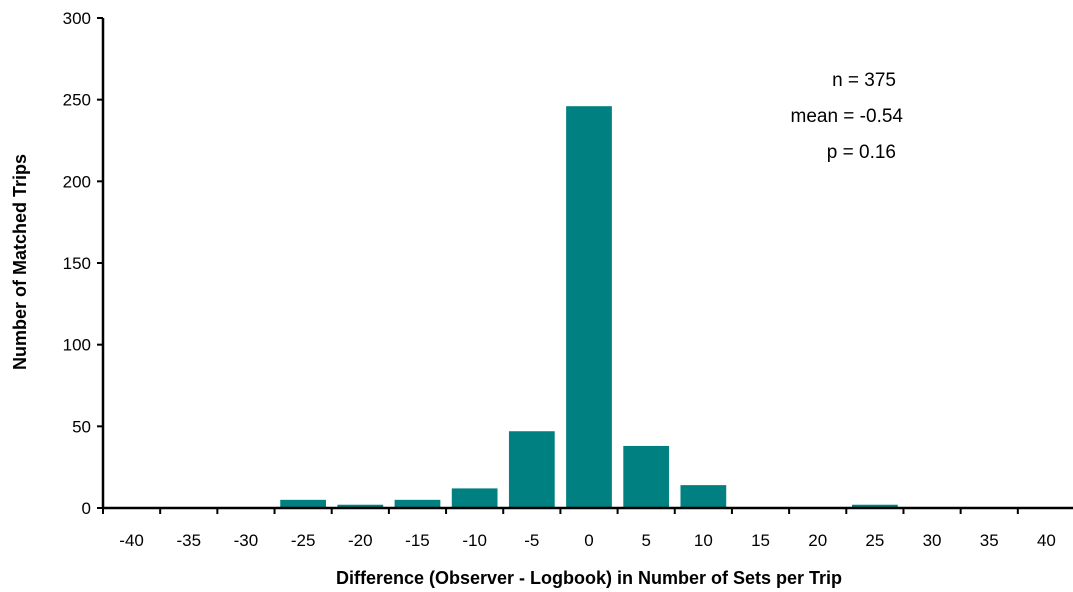 The image size is (1073, 592). Describe the element at coordinates (531, 540) in the screenshot. I see `x-tick-label: -5` at that location.